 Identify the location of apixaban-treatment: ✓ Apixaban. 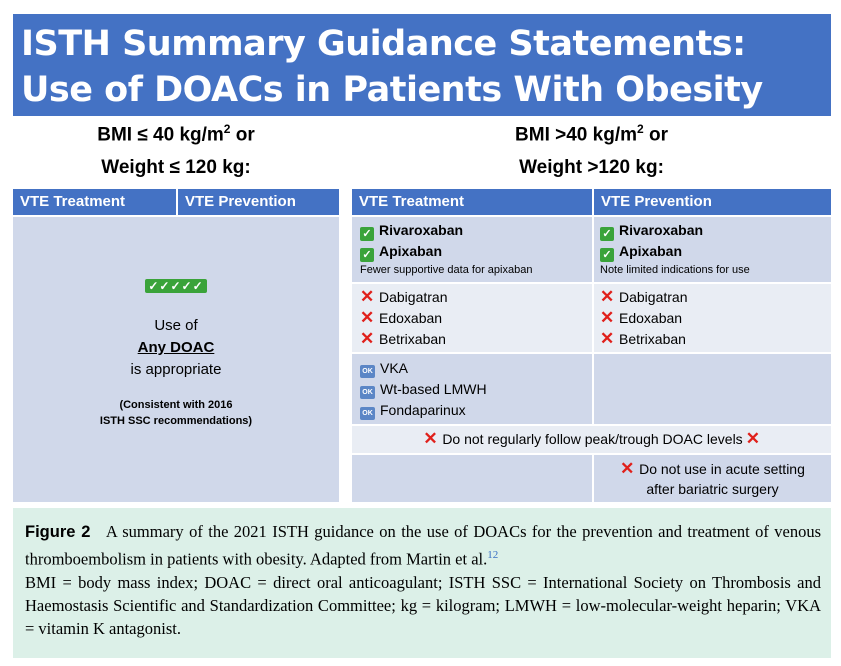
(401, 251).